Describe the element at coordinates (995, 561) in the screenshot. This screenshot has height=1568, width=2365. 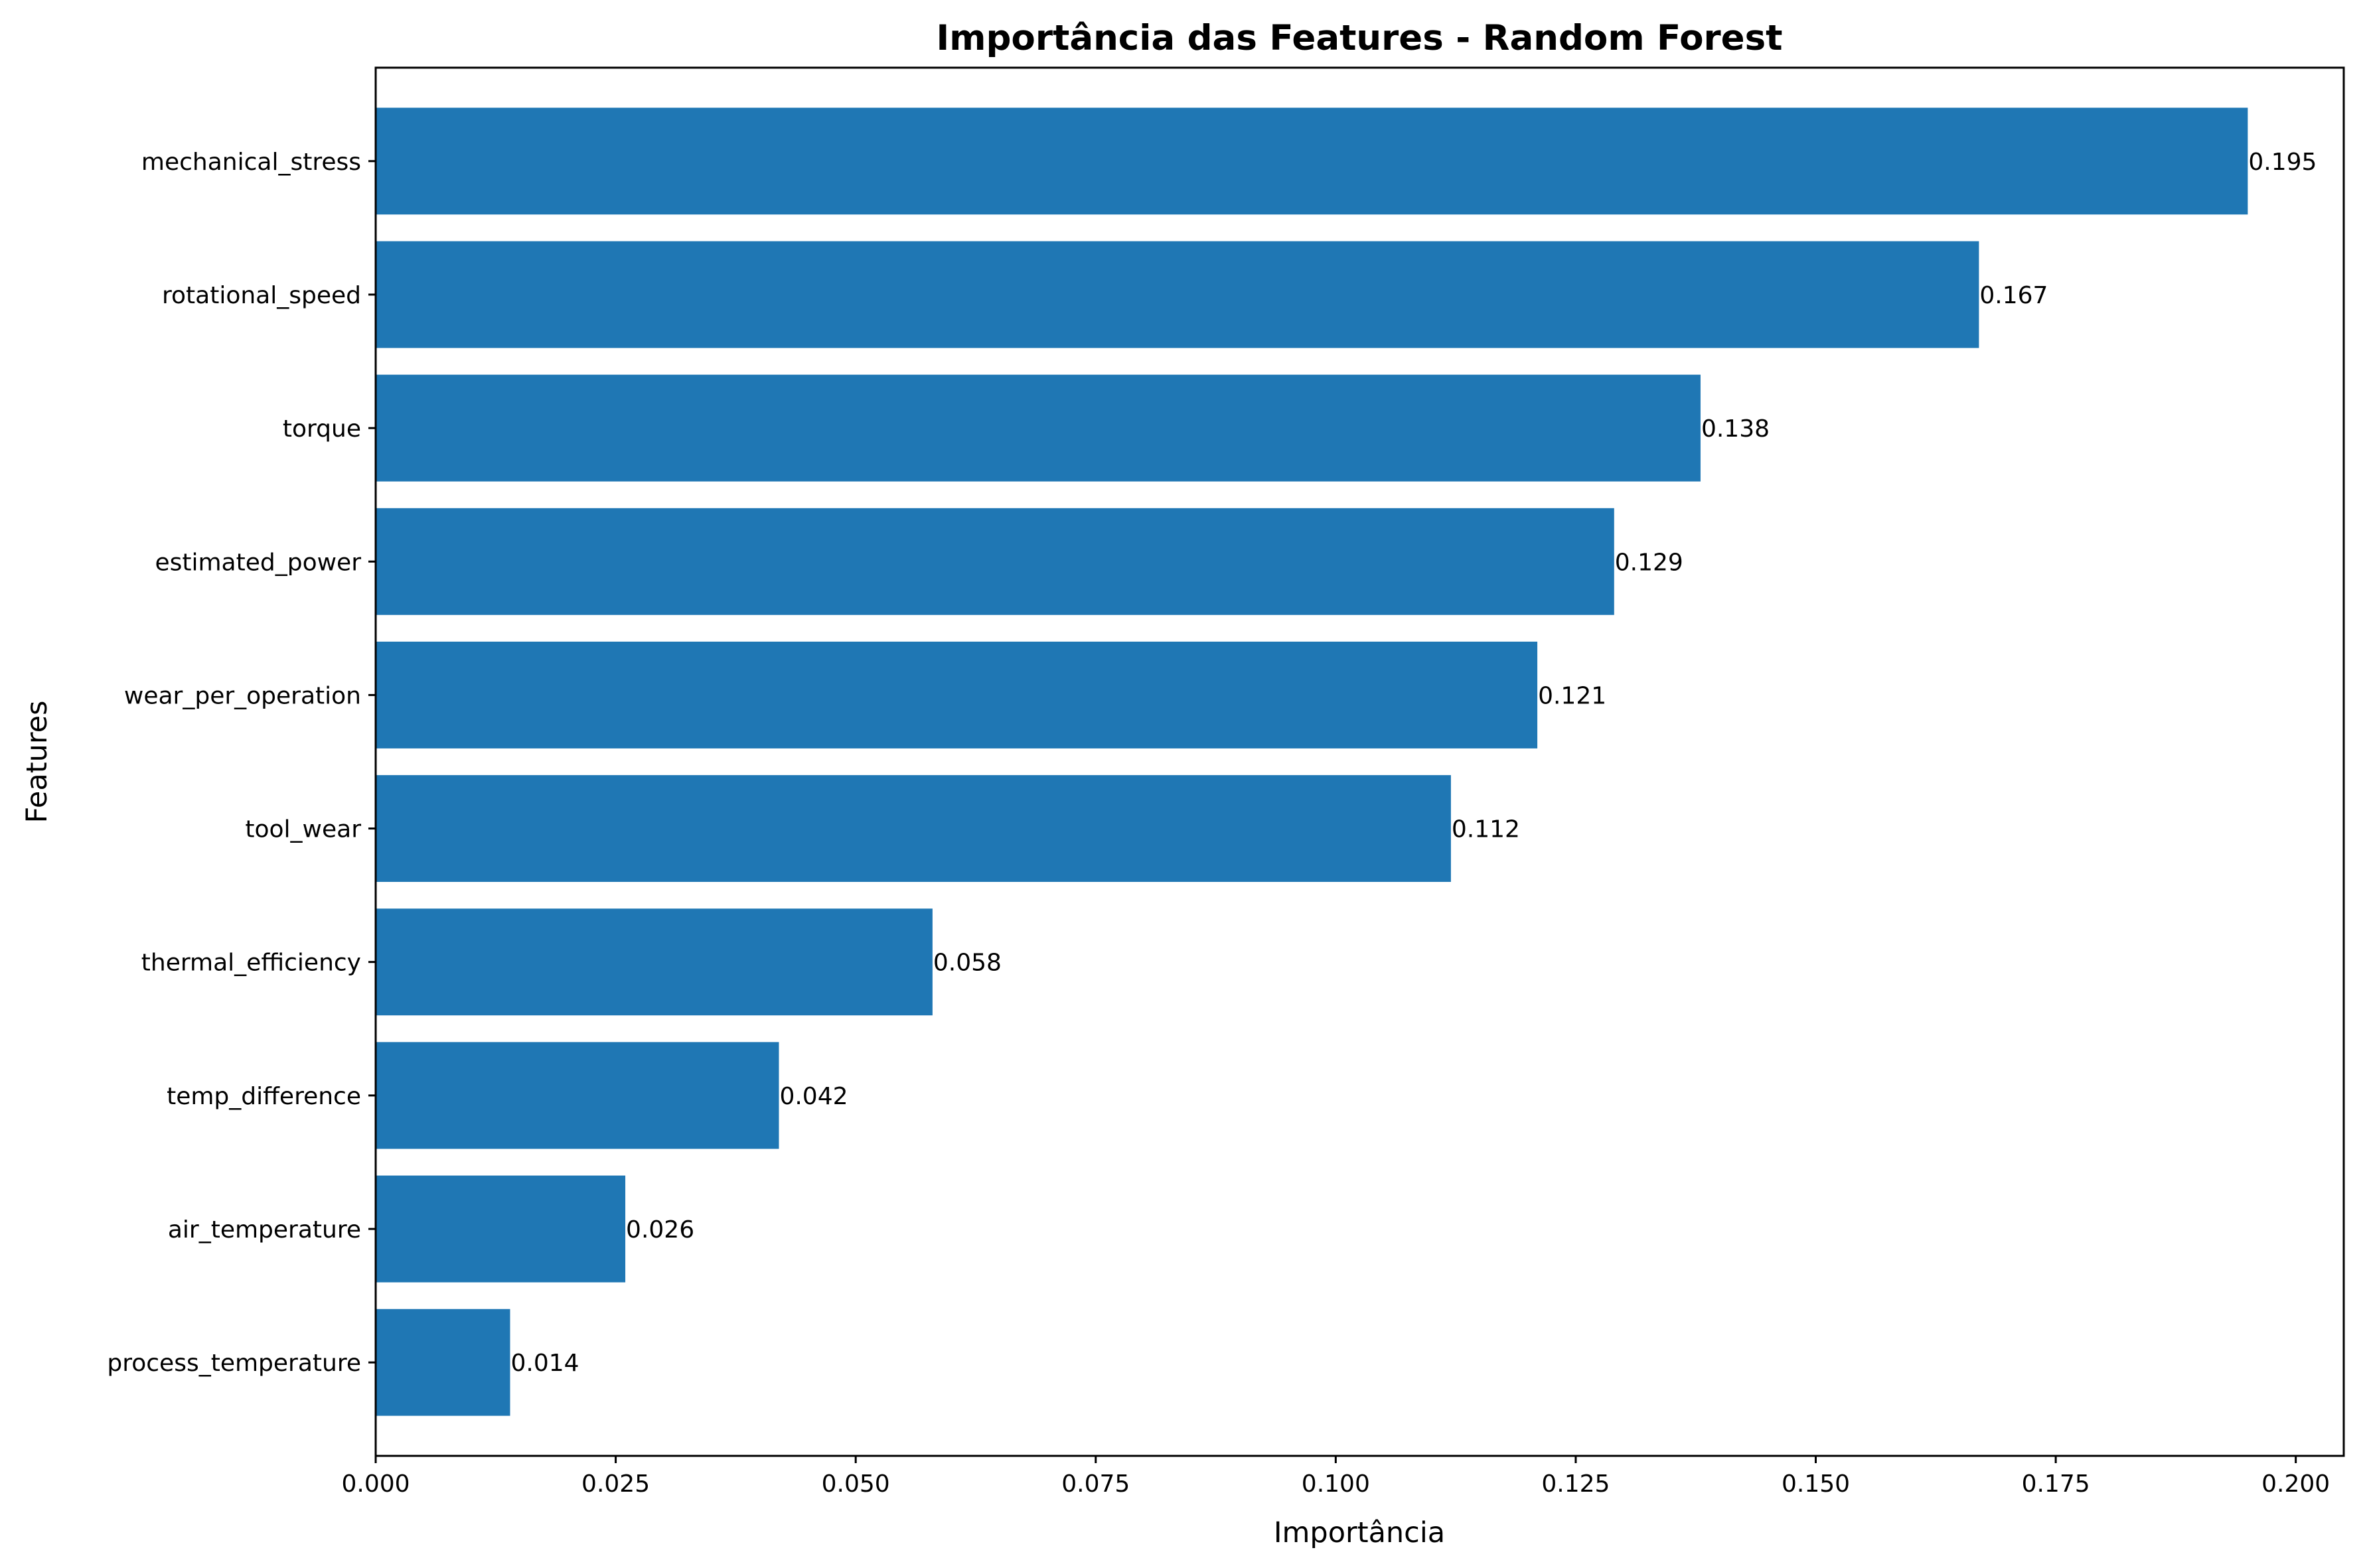
I see `bar-estimated_power` at that location.